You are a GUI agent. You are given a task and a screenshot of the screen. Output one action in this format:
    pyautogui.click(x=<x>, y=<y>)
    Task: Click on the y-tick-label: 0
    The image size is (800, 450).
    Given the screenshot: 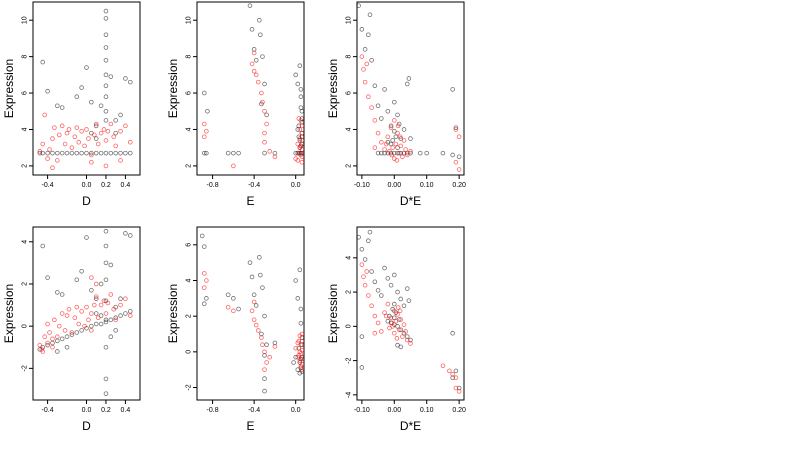 What is the action you would take?
    pyautogui.click(x=349, y=326)
    